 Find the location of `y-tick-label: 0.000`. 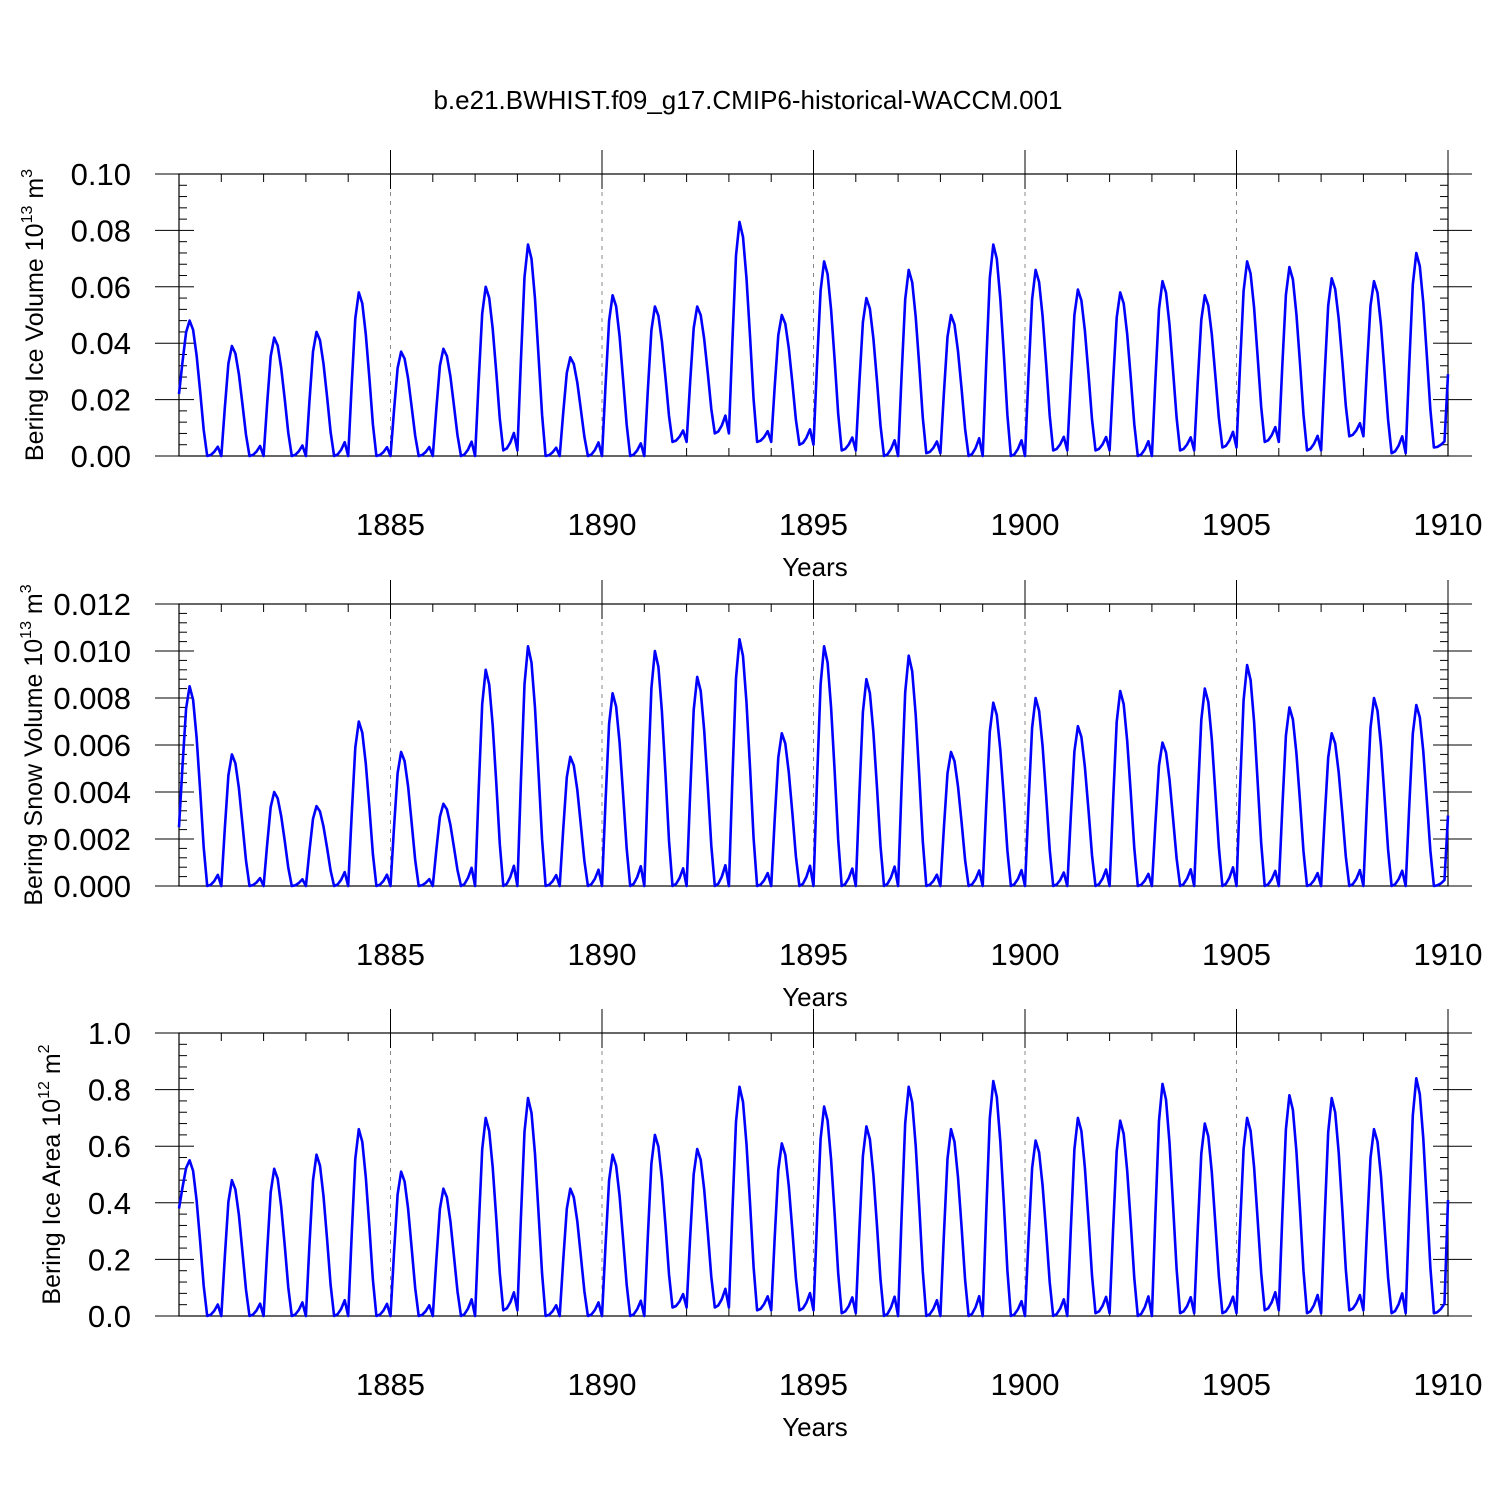

y-tick-label: 0.000 is located at coordinates (92, 886).